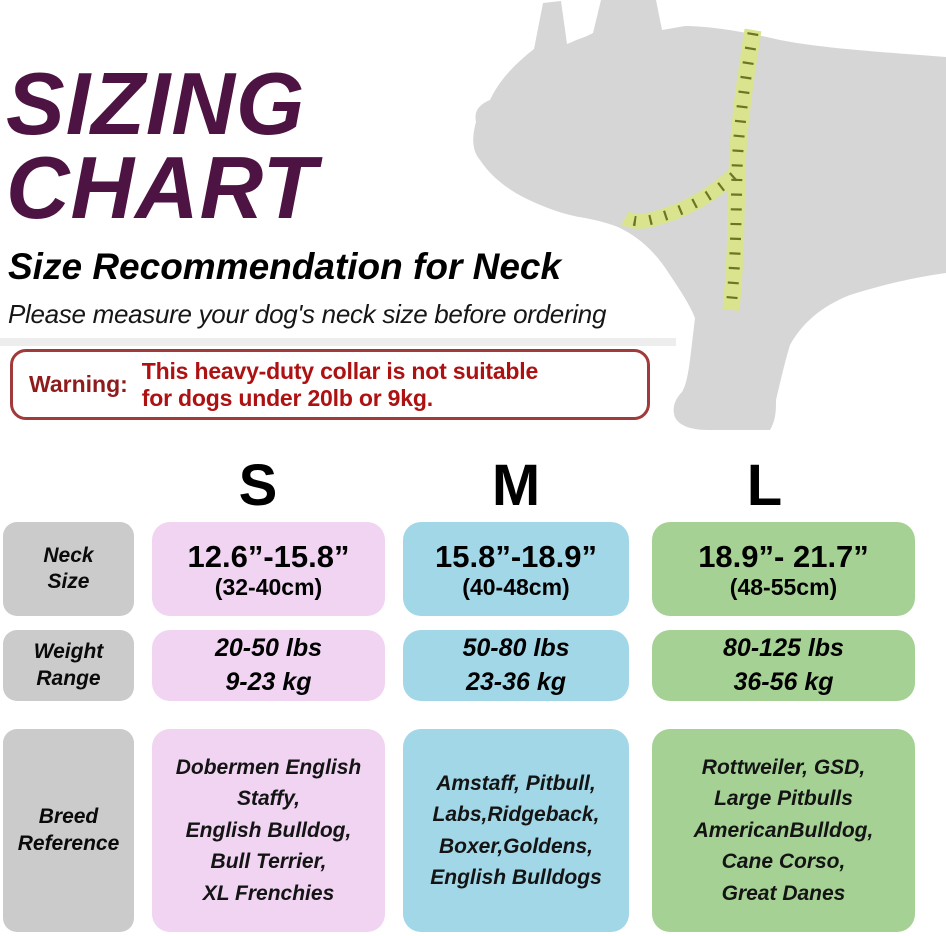 The height and width of the screenshot is (936, 946). I want to click on weight-value-m: 50-80 lbs 23-36 kg, so click(516, 664).